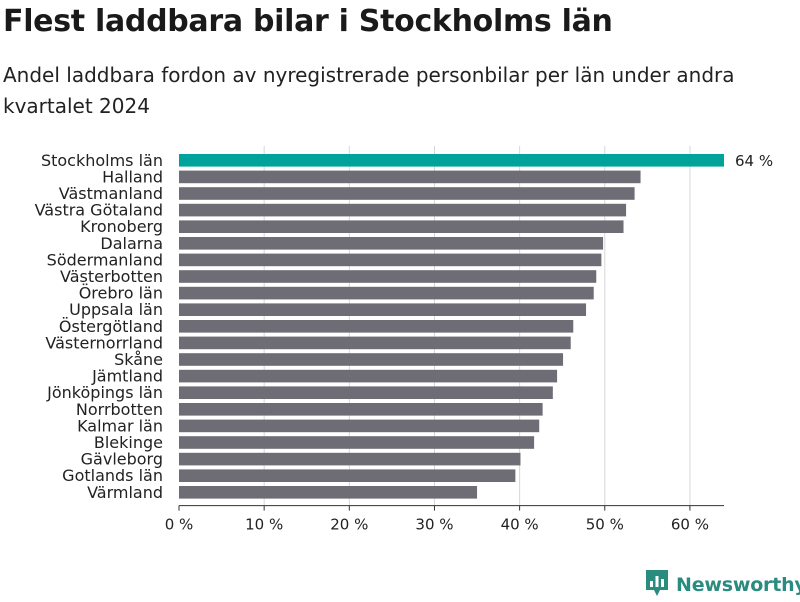 This screenshot has width=800, height=602. I want to click on category-label: Jönköpings län, so click(104, 392).